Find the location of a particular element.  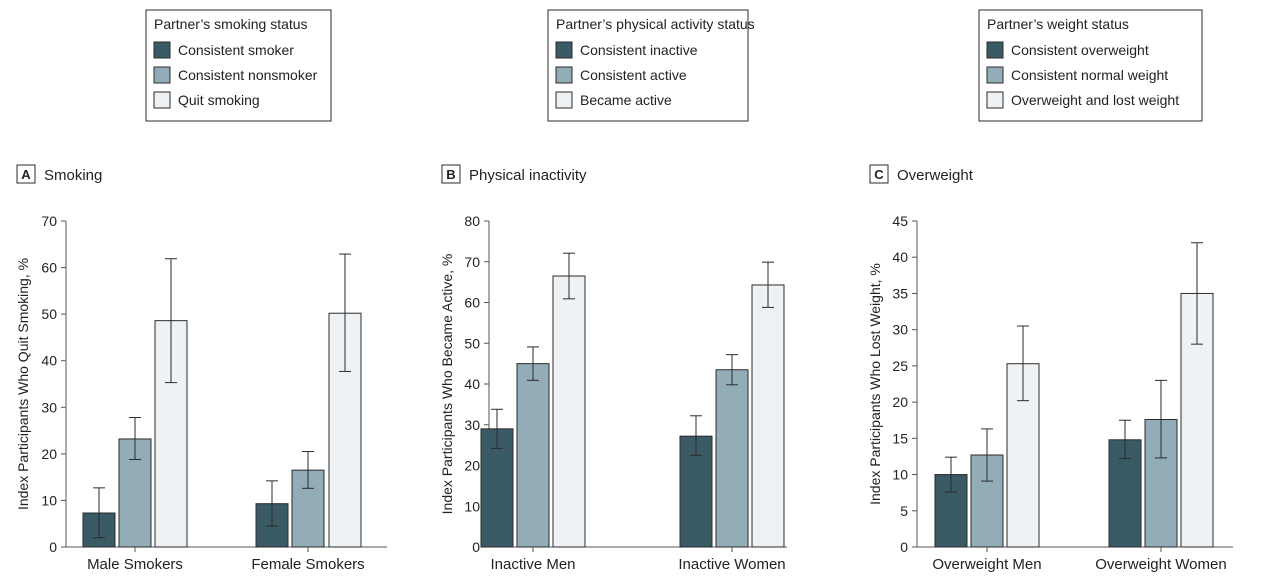

y-tick-label: 5 is located at coordinates (904, 511).